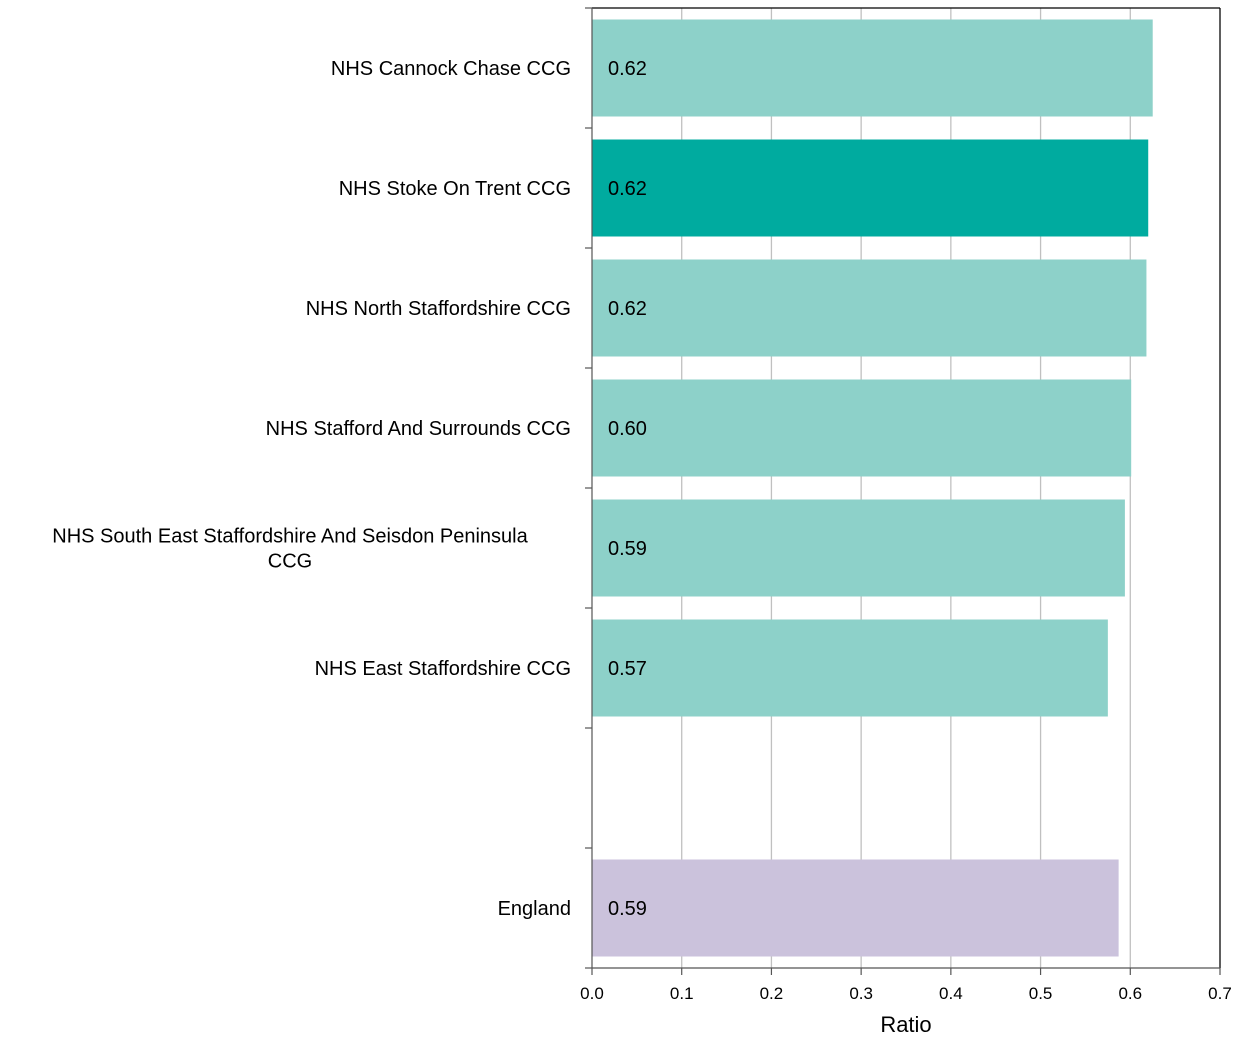  Describe the element at coordinates (1130, 993) in the screenshot. I see `x-tick-label: 0.6` at that location.